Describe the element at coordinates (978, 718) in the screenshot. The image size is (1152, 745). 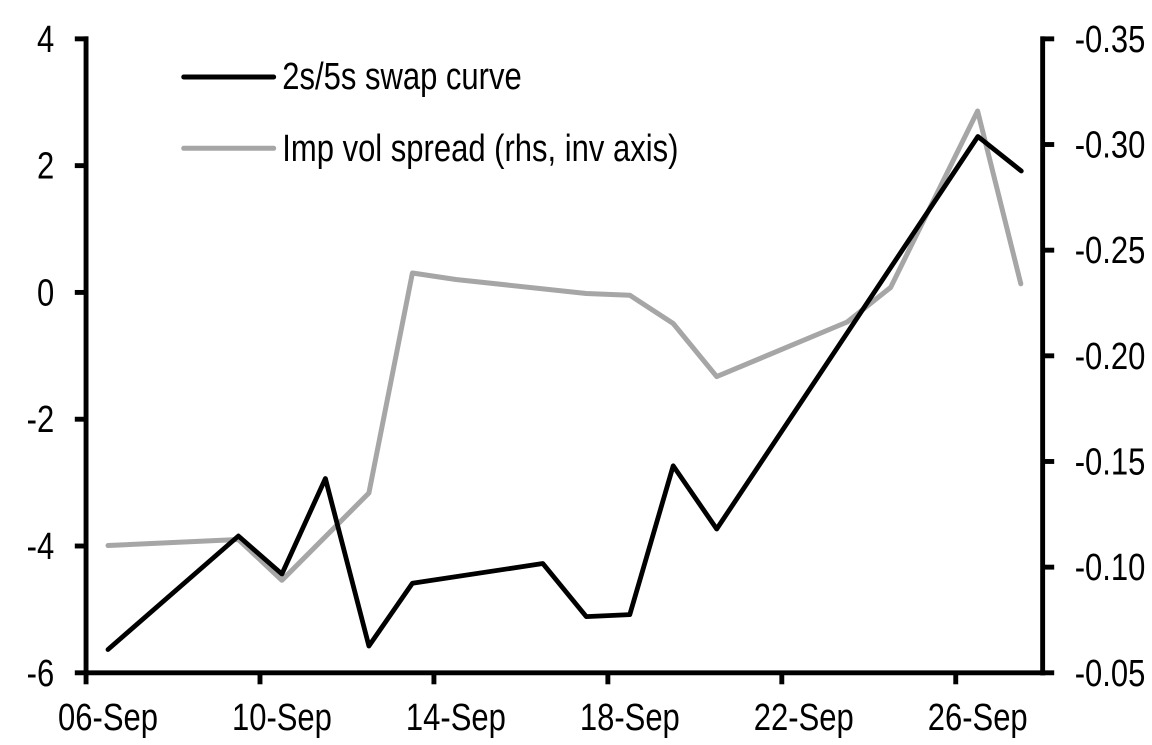
I see `svg-text: 26-Sep` at that location.